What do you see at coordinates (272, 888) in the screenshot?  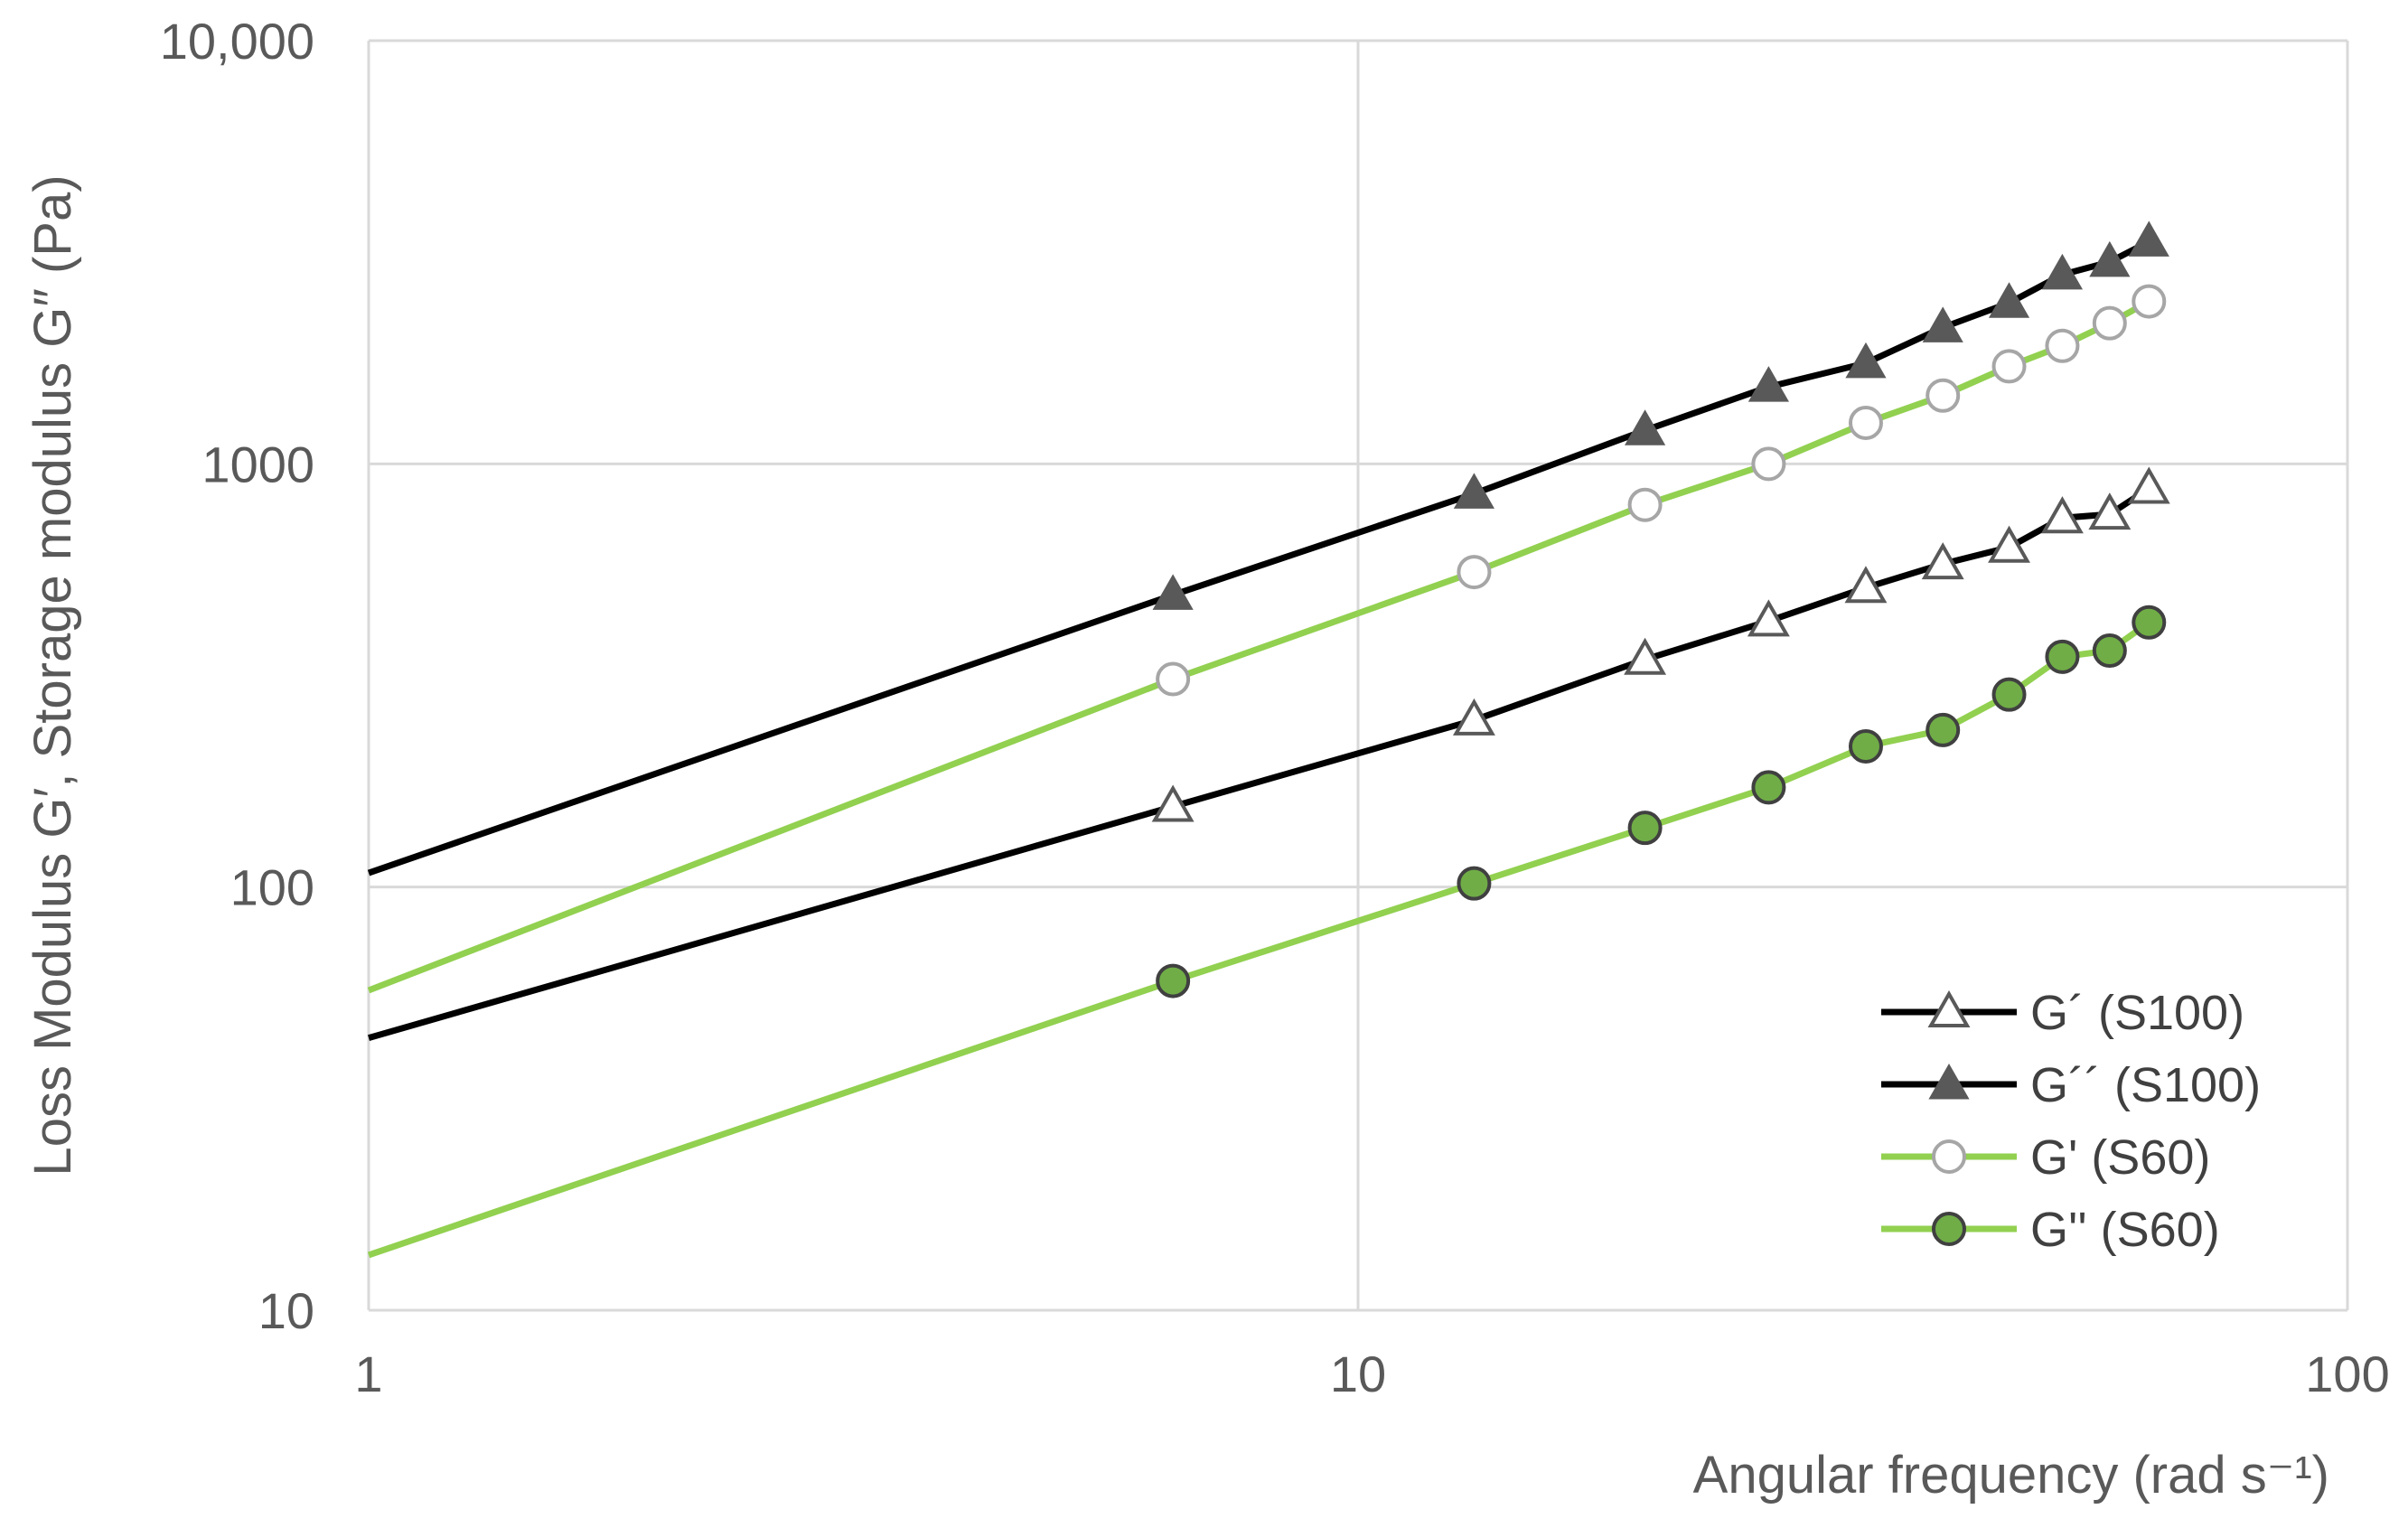 I see `y-tick-label: 100` at bounding box center [272, 888].